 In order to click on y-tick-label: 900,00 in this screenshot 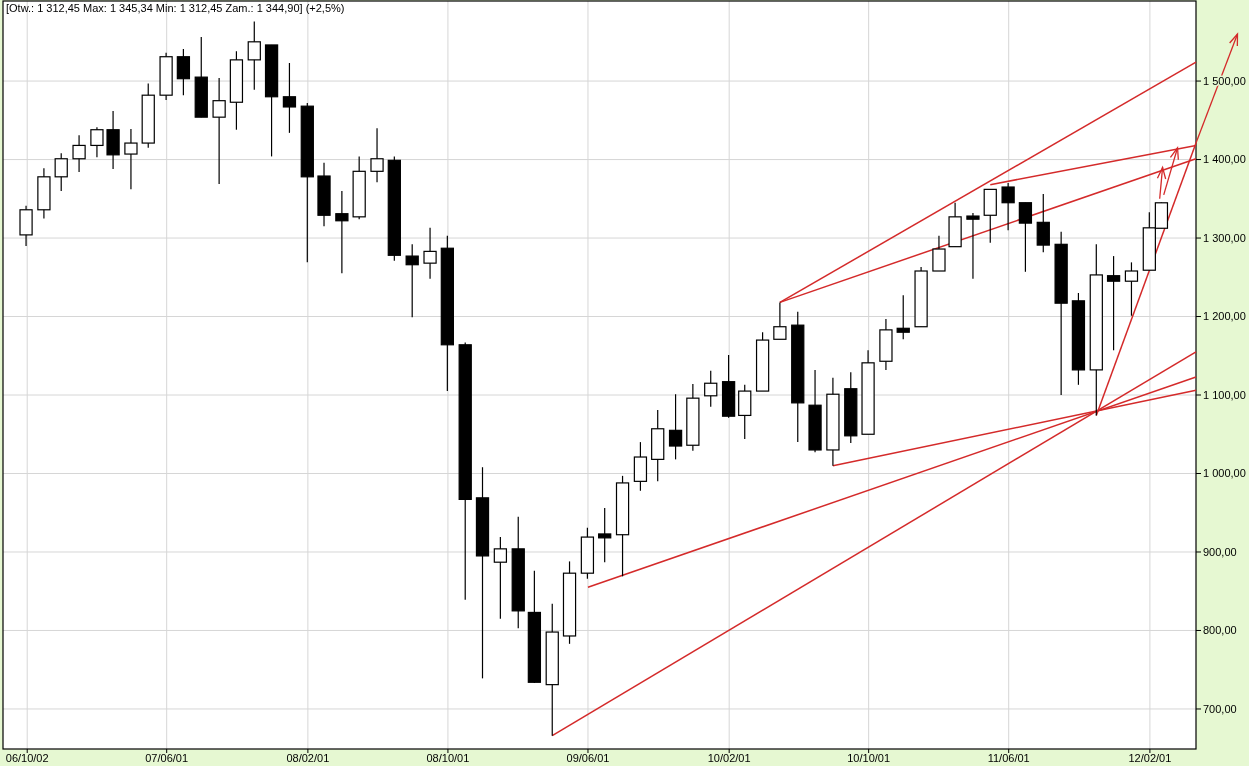, I will do `click(1220, 551)`.